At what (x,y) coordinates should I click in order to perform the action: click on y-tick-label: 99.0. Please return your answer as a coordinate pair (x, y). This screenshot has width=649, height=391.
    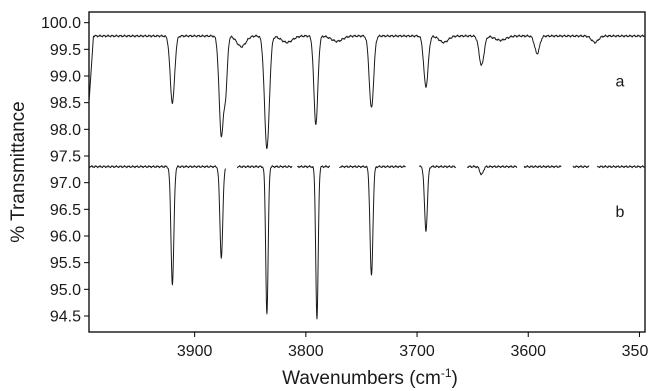
    Looking at the image, I should click on (65, 77).